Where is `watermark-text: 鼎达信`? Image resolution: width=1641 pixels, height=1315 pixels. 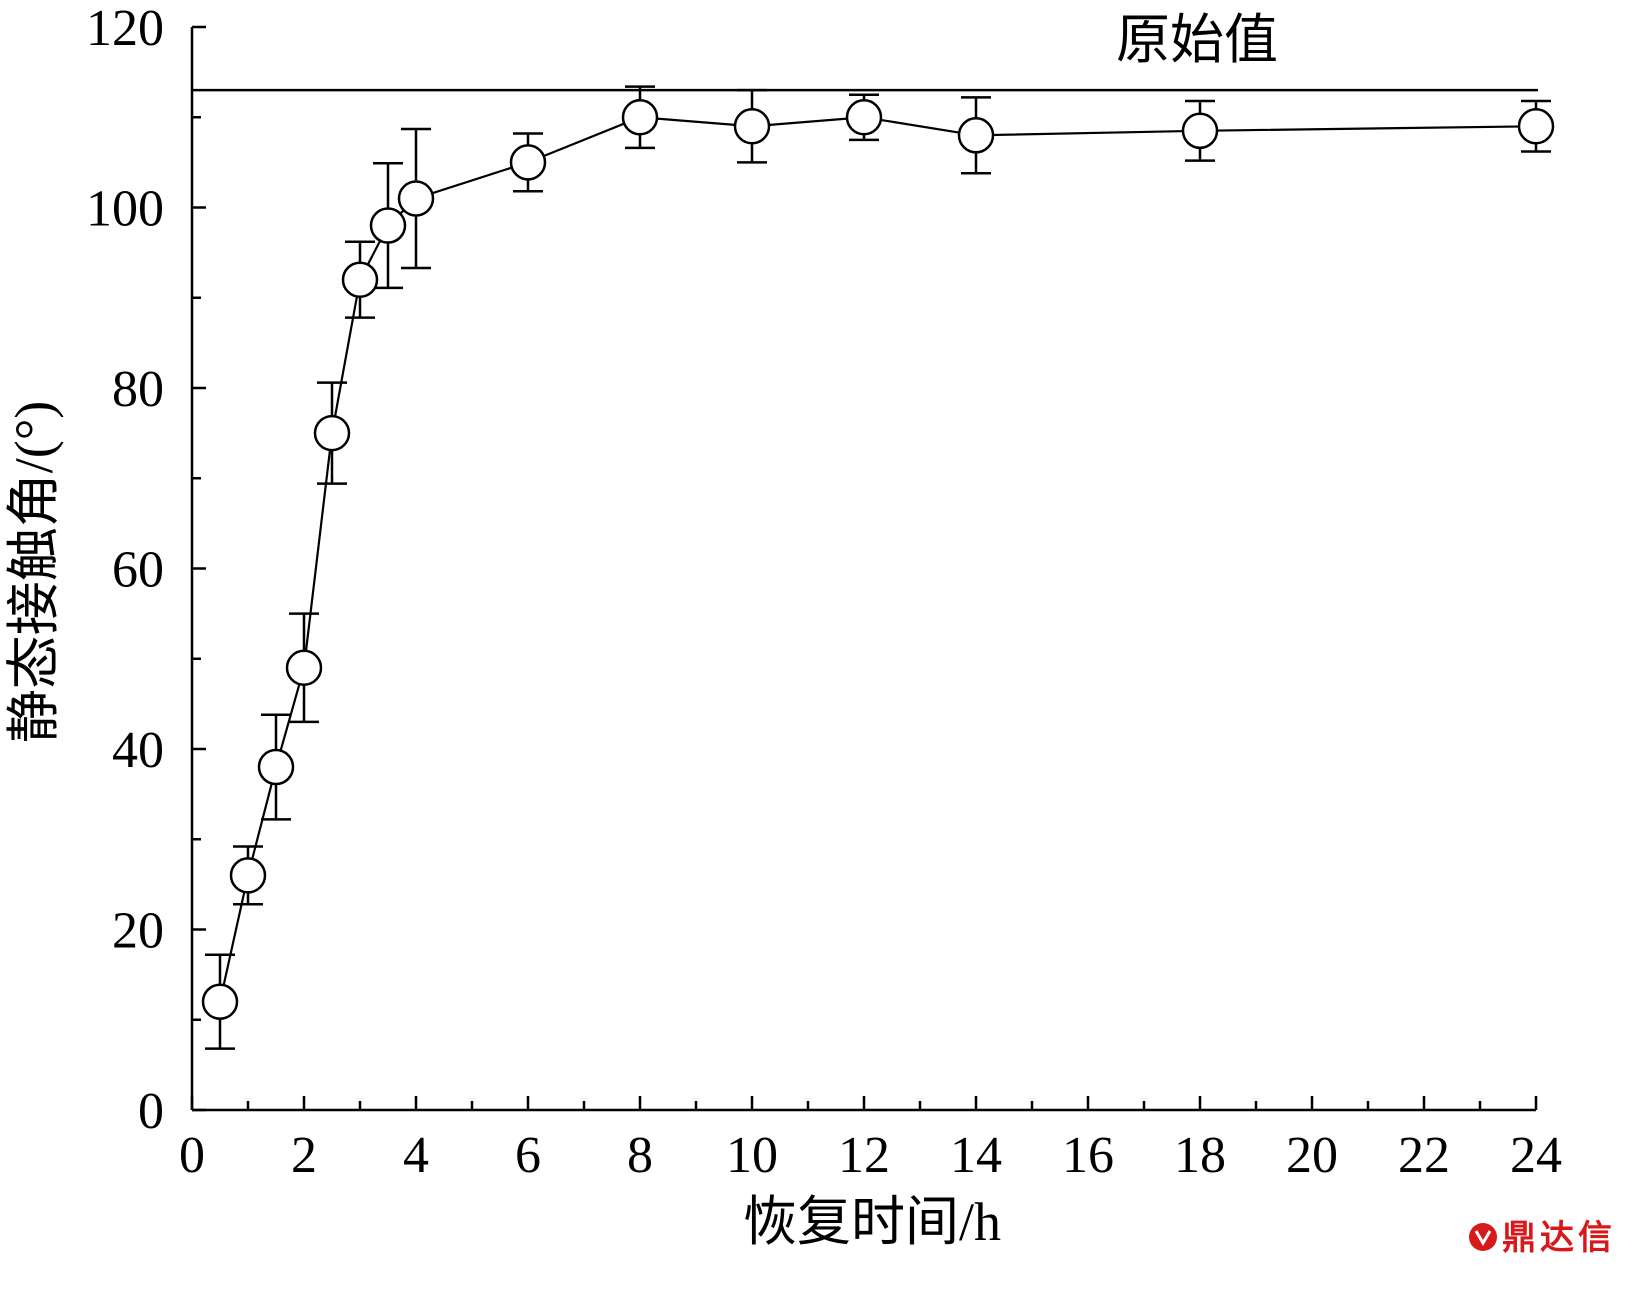
watermark-text: 鼎达信 is located at coordinates (1559, 1238).